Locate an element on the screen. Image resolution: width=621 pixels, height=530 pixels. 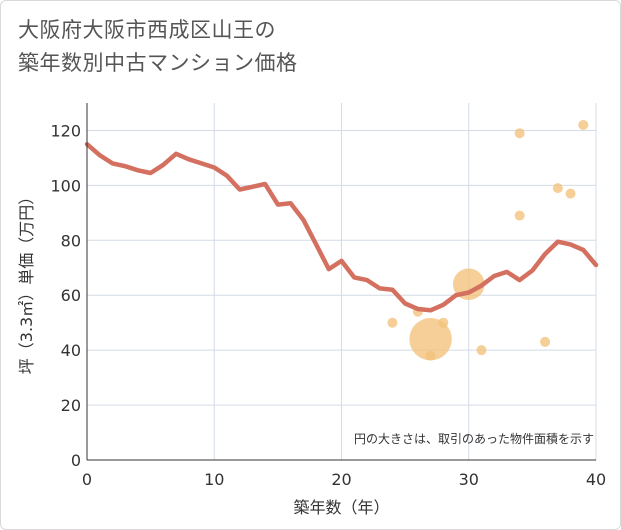
y-tick-label: 120 is located at coordinates (65, 130).